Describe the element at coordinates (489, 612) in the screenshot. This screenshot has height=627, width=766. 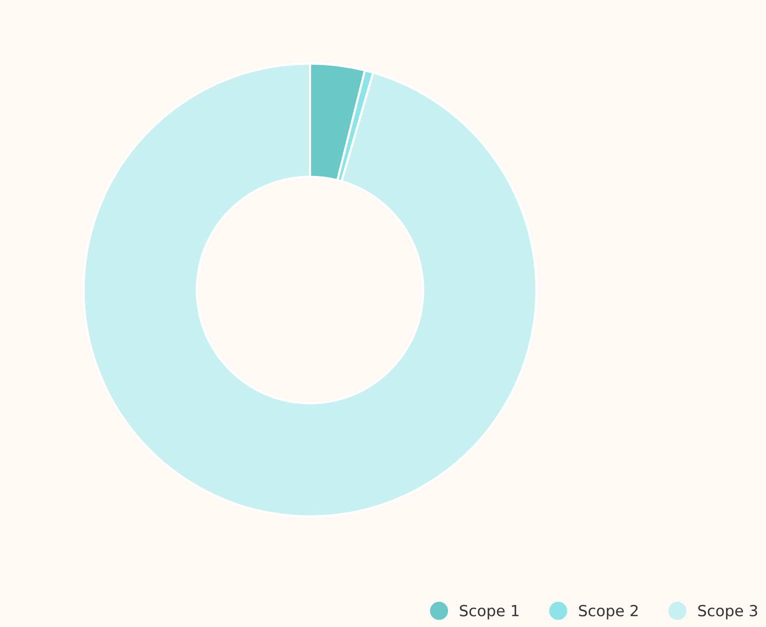
I see `legend-label: Scope 1` at that location.